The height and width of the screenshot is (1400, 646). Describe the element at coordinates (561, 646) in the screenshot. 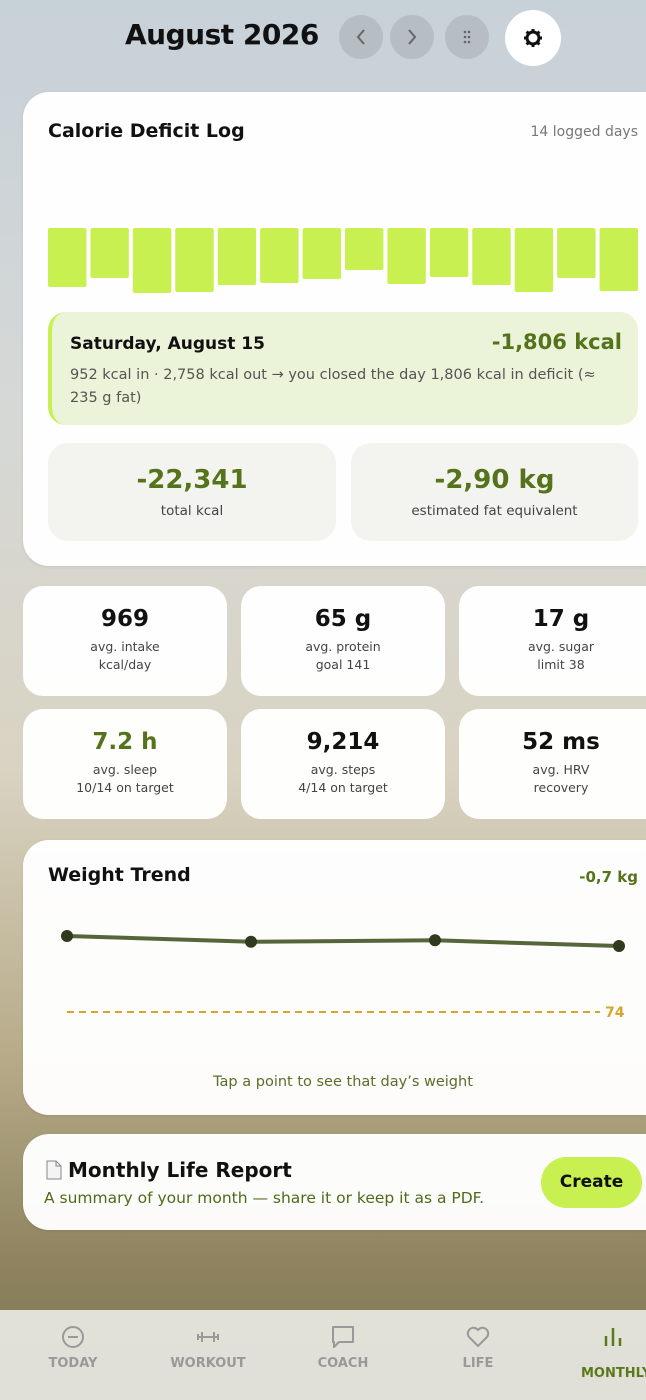

I see `tile-line: avg. sugar` at that location.